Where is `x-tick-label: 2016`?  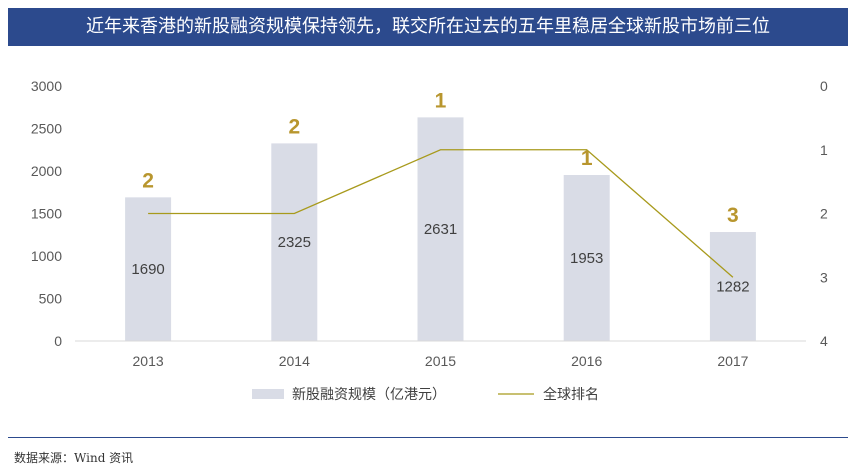 x-tick-label: 2016 is located at coordinates (586, 361).